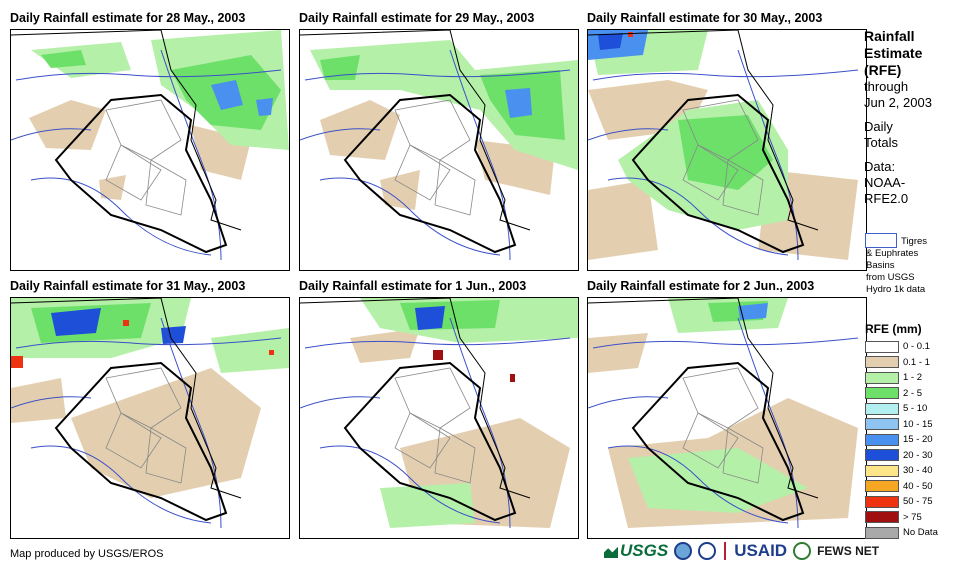 This screenshot has width=967, height=576. Describe the element at coordinates (901, 425) in the screenshot. I see `legend-item: 10 - 15` at that location.